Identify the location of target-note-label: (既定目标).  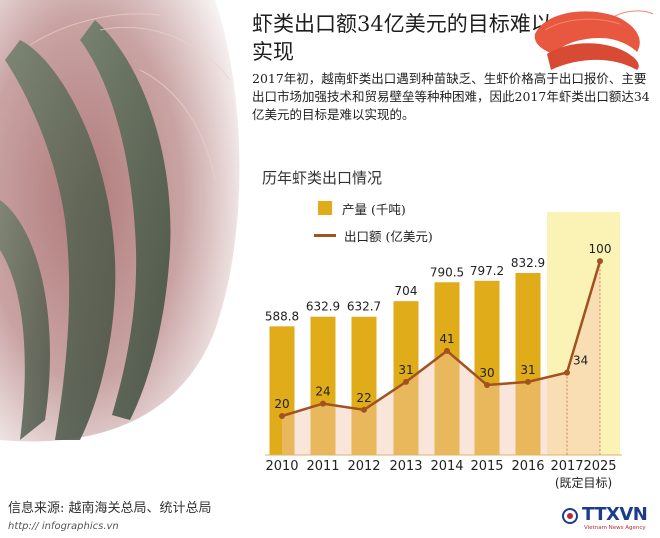
(583, 482).